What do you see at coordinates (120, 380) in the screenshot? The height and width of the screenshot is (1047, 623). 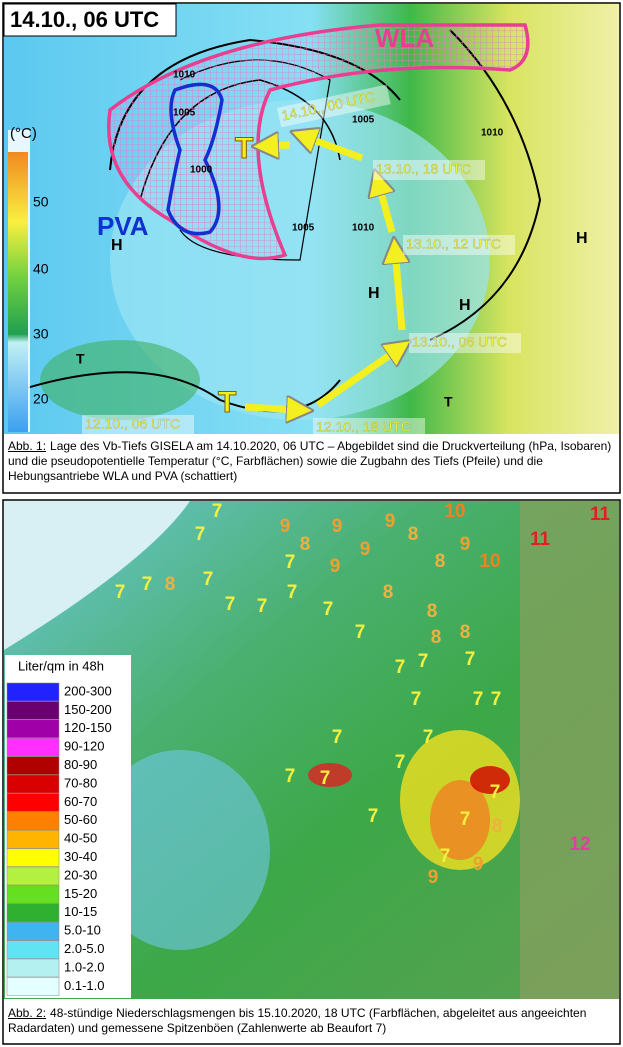 I see `map1-area` at bounding box center [120, 380].